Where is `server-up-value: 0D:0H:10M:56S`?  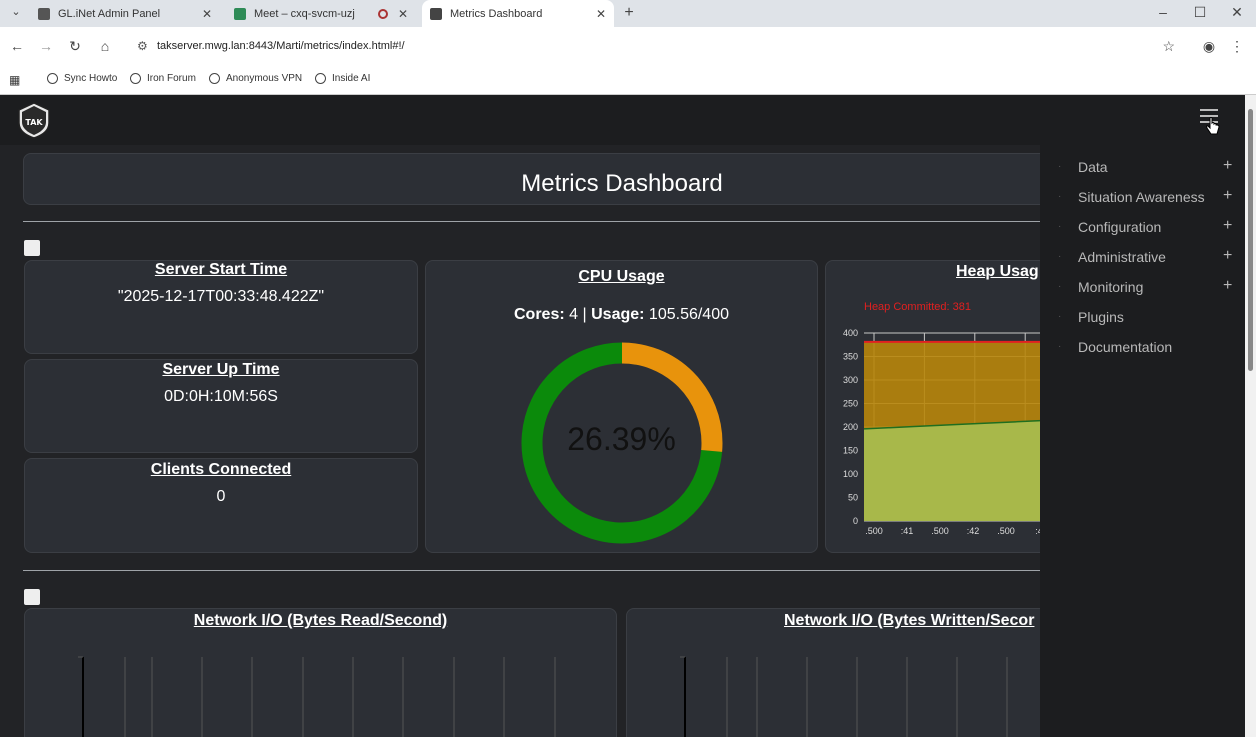
server-up-value: 0D:0H:10M:56S is located at coordinates (221, 396).